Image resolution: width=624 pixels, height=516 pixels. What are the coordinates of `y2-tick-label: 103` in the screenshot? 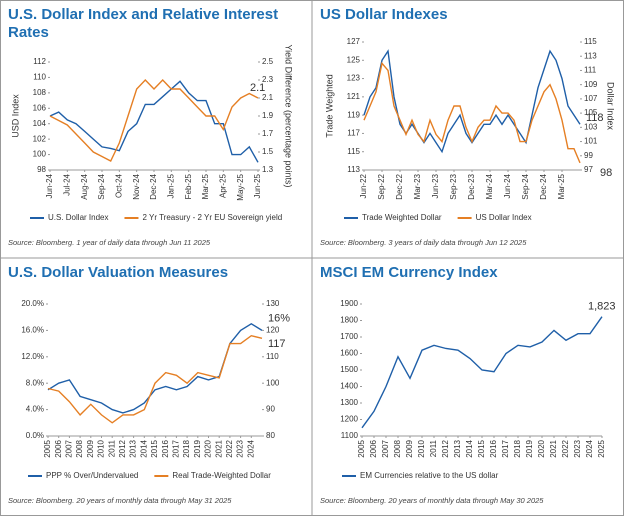 It's located at (591, 126).